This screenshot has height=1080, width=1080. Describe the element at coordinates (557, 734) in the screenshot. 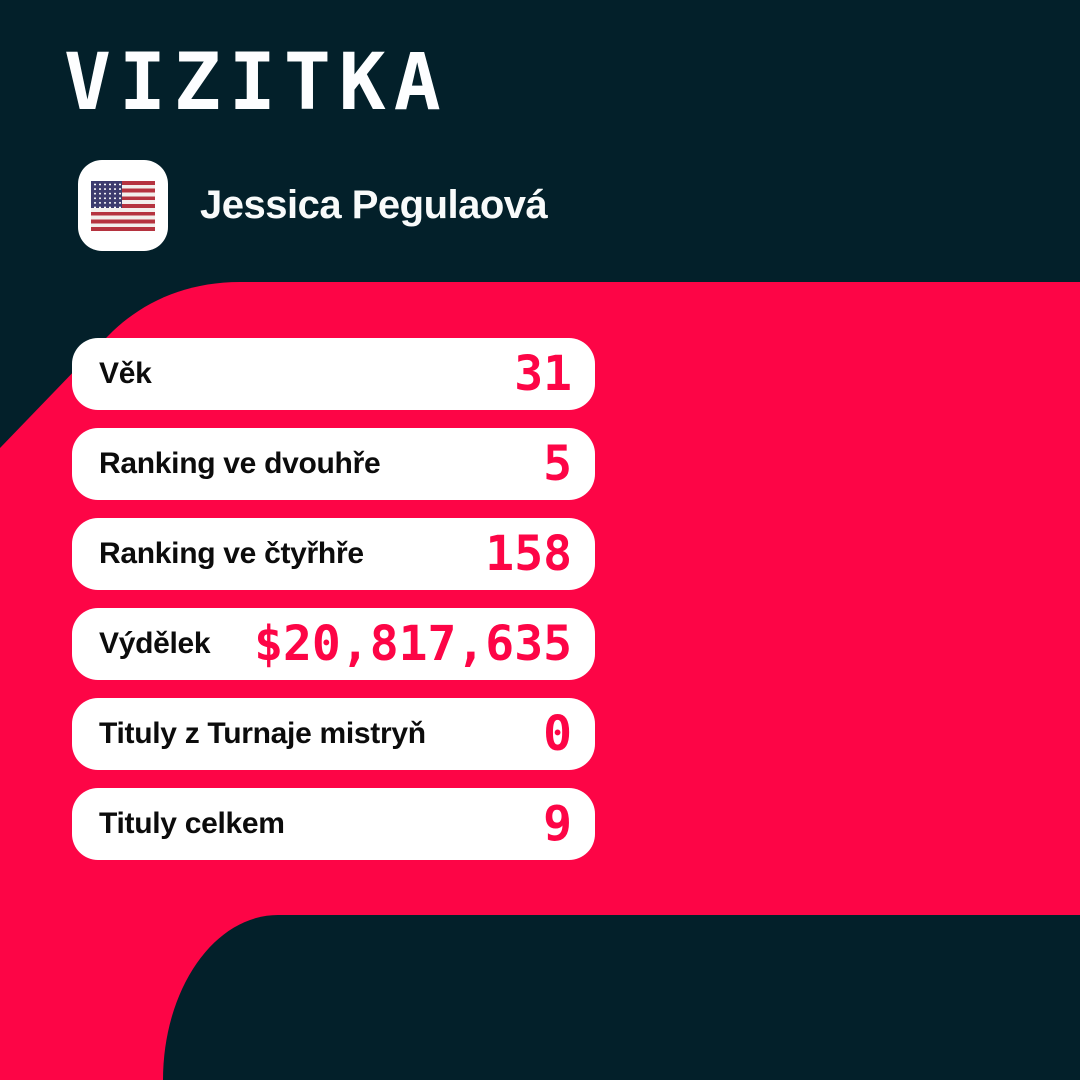

I see `stat-value: 0` at that location.